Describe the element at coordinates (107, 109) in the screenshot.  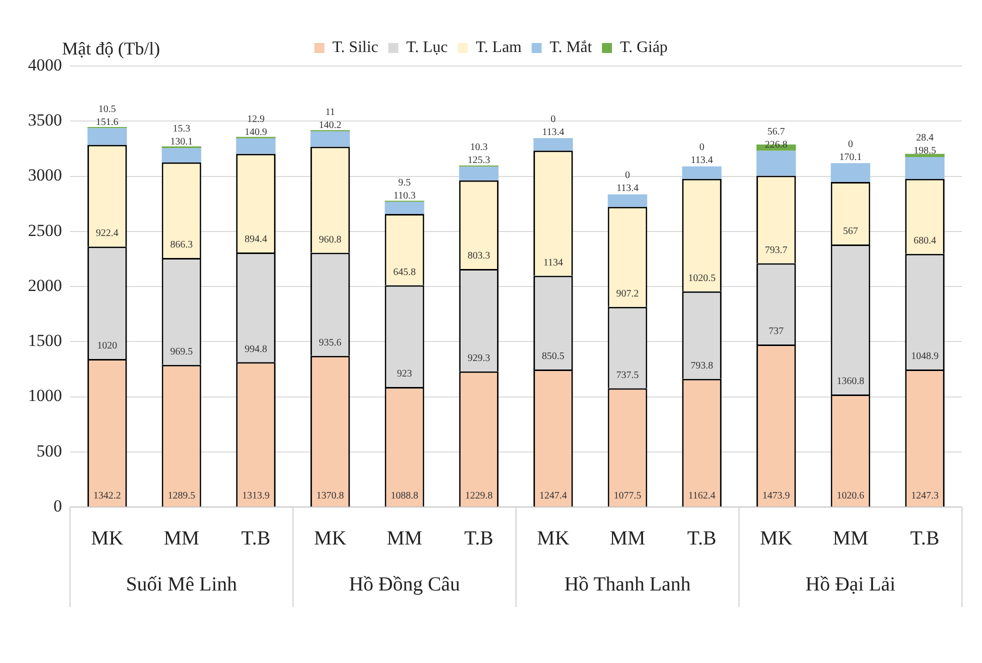
I see `data-label: 10.5` at that location.